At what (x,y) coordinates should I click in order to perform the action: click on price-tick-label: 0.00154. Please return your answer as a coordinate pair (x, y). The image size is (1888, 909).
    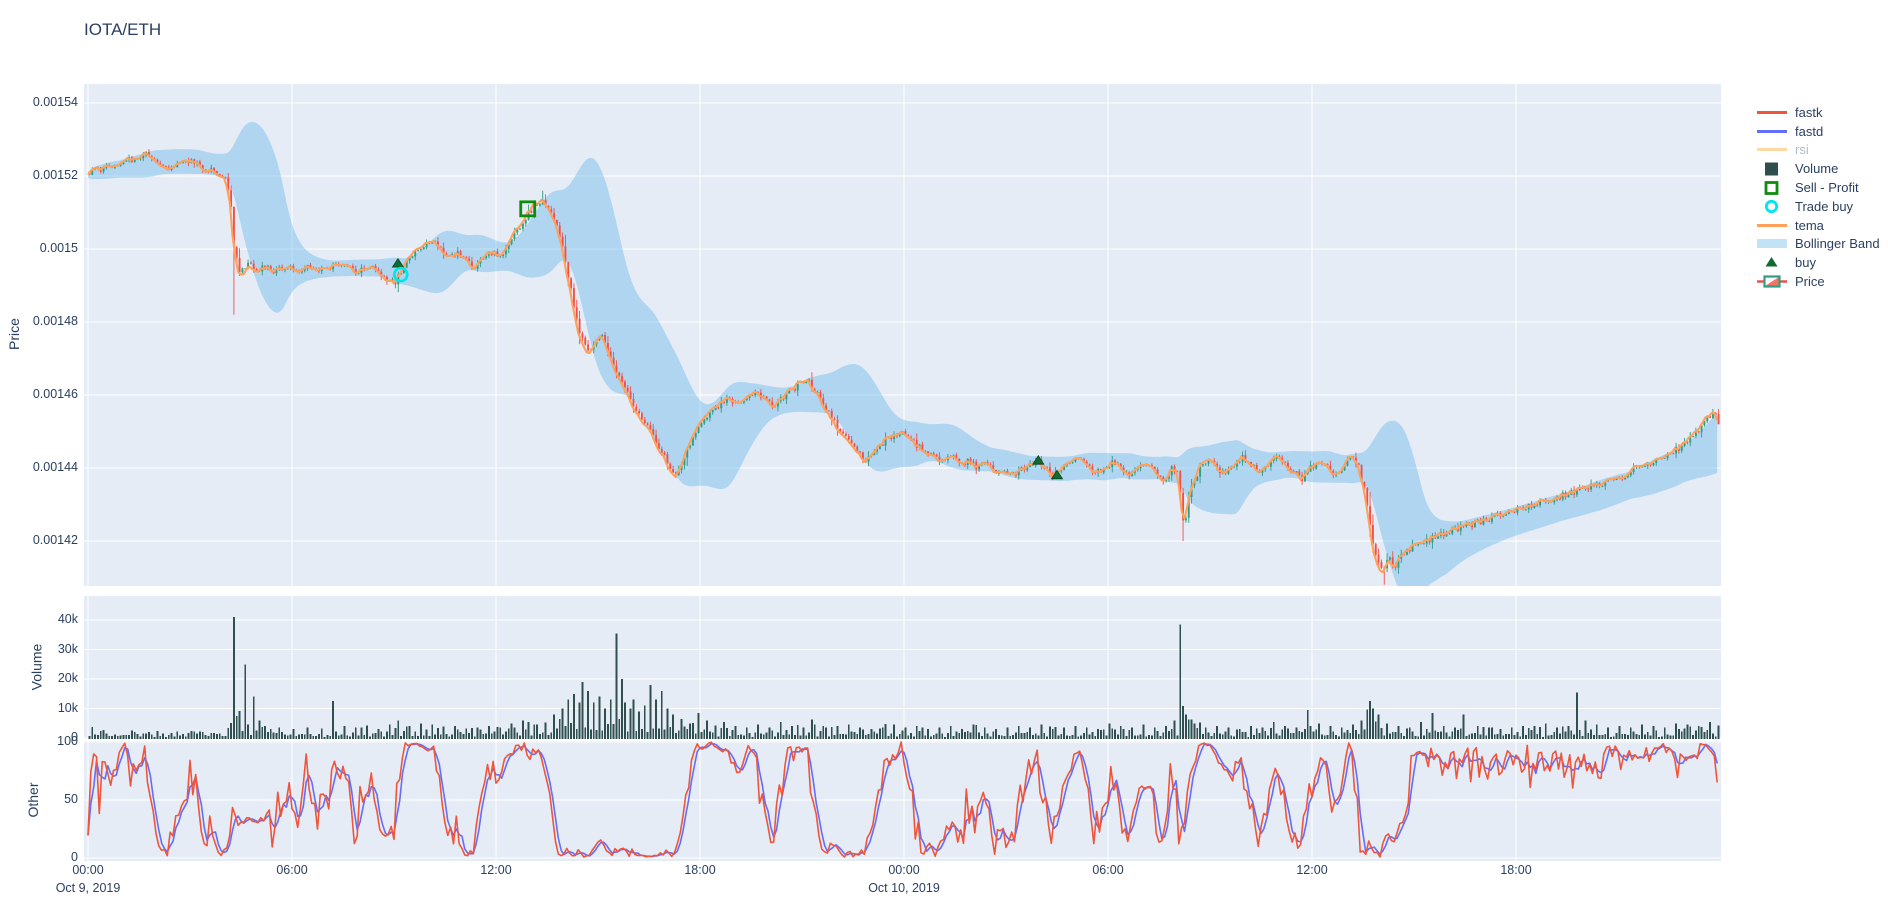
    Looking at the image, I should click on (55, 102).